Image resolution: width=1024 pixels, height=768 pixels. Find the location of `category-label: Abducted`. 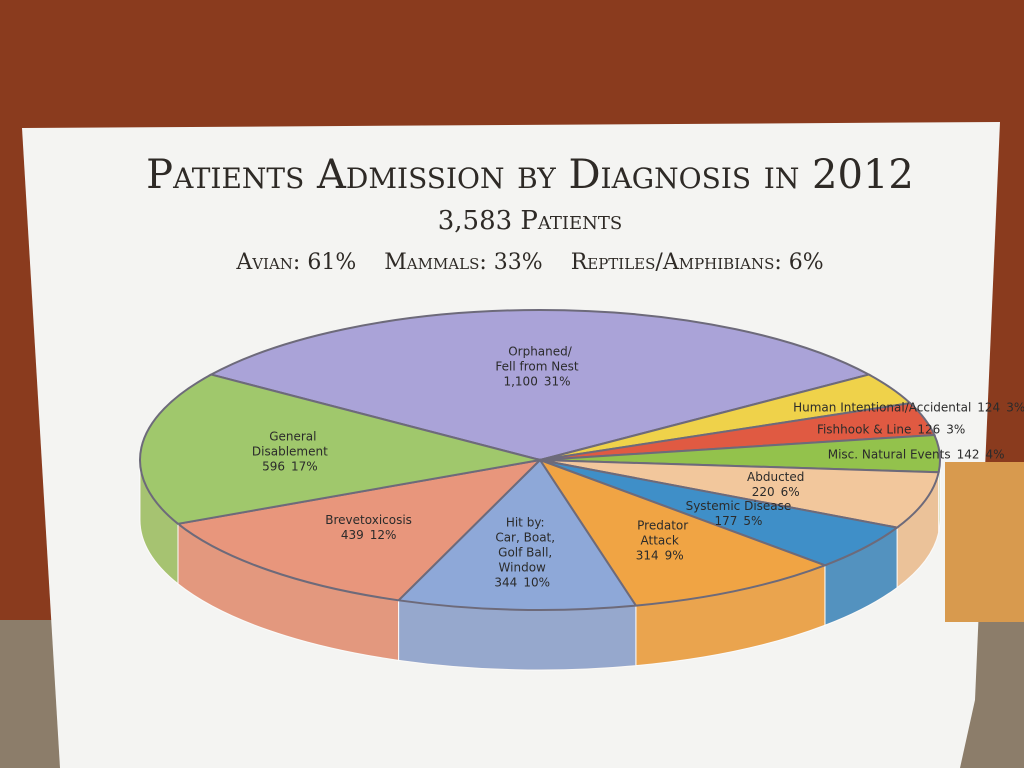

category-label: Abducted is located at coordinates (776, 477).